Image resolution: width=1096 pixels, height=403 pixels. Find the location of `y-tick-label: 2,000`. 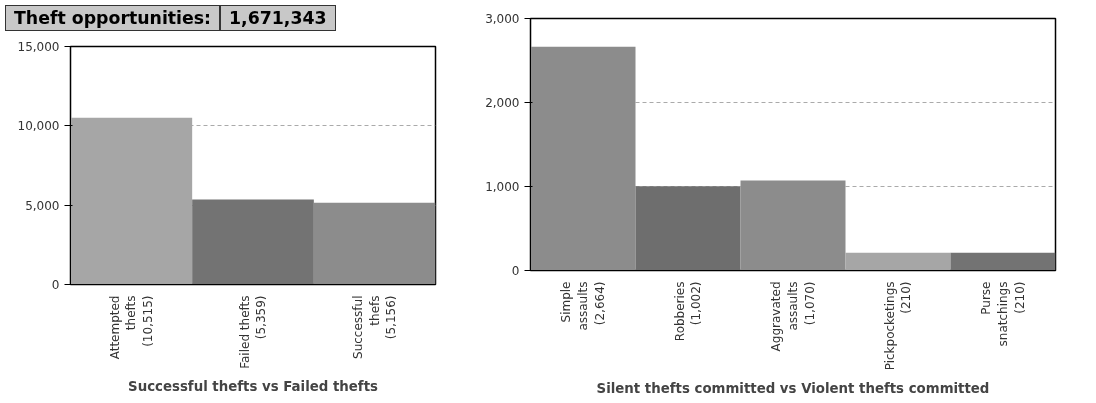

y-tick-label: 2,000 is located at coordinates (502, 103).